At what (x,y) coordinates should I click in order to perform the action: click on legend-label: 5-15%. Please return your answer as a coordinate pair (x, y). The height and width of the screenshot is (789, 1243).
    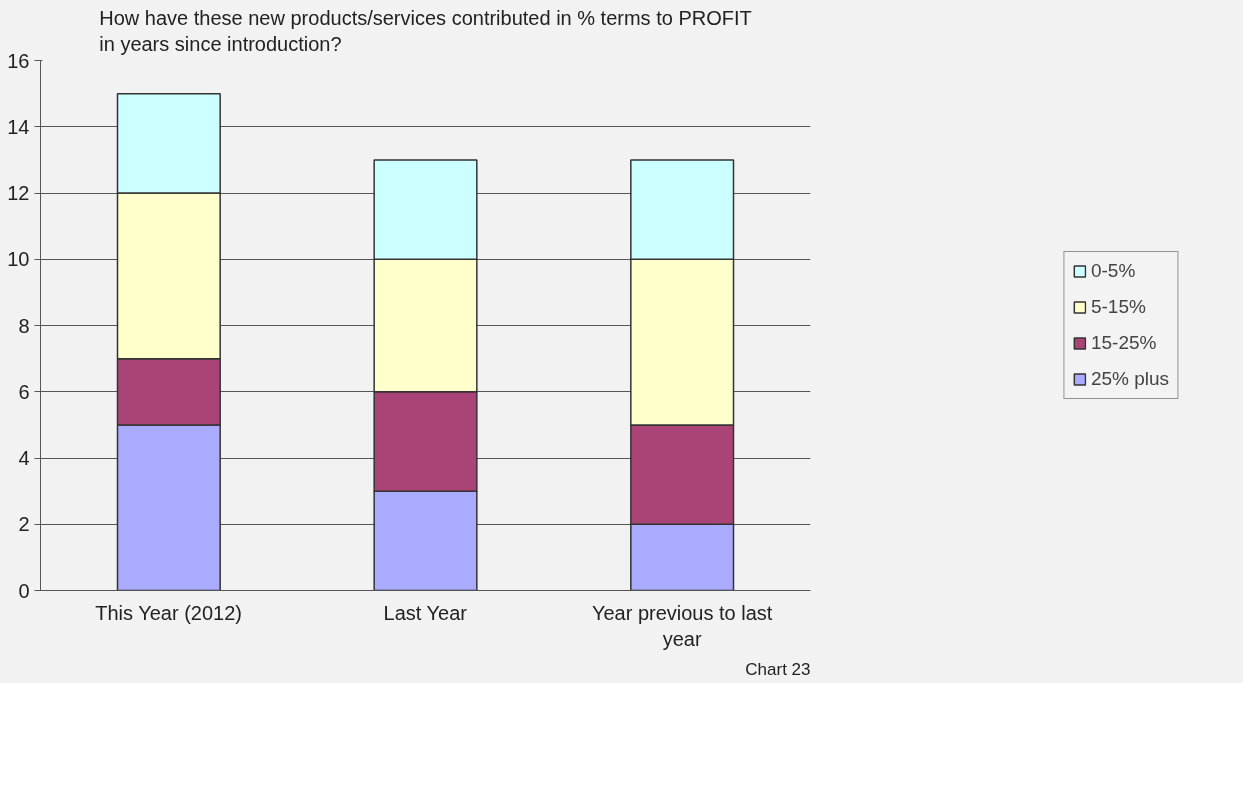
    Looking at the image, I should click on (1118, 307).